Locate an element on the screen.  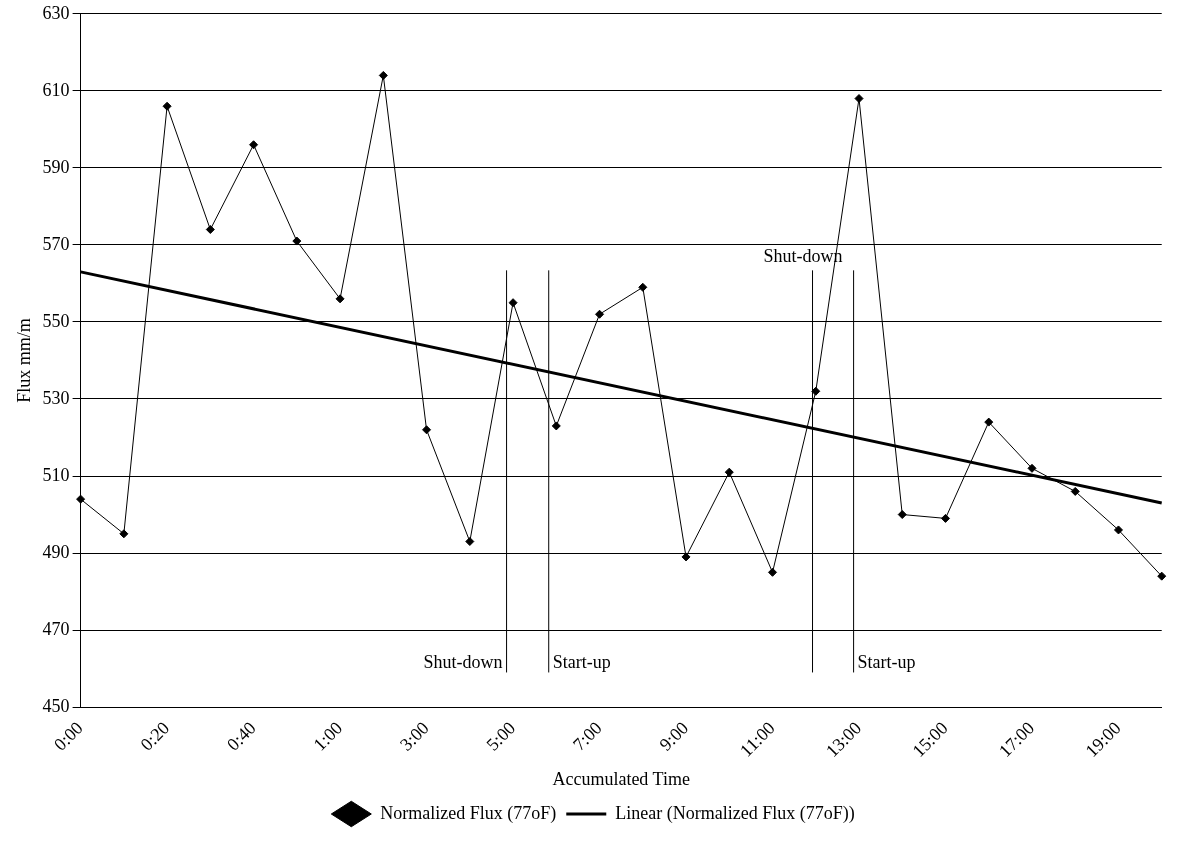
legend-label: Linear (Normalized Flux (77oF)) is located at coordinates (735, 813).